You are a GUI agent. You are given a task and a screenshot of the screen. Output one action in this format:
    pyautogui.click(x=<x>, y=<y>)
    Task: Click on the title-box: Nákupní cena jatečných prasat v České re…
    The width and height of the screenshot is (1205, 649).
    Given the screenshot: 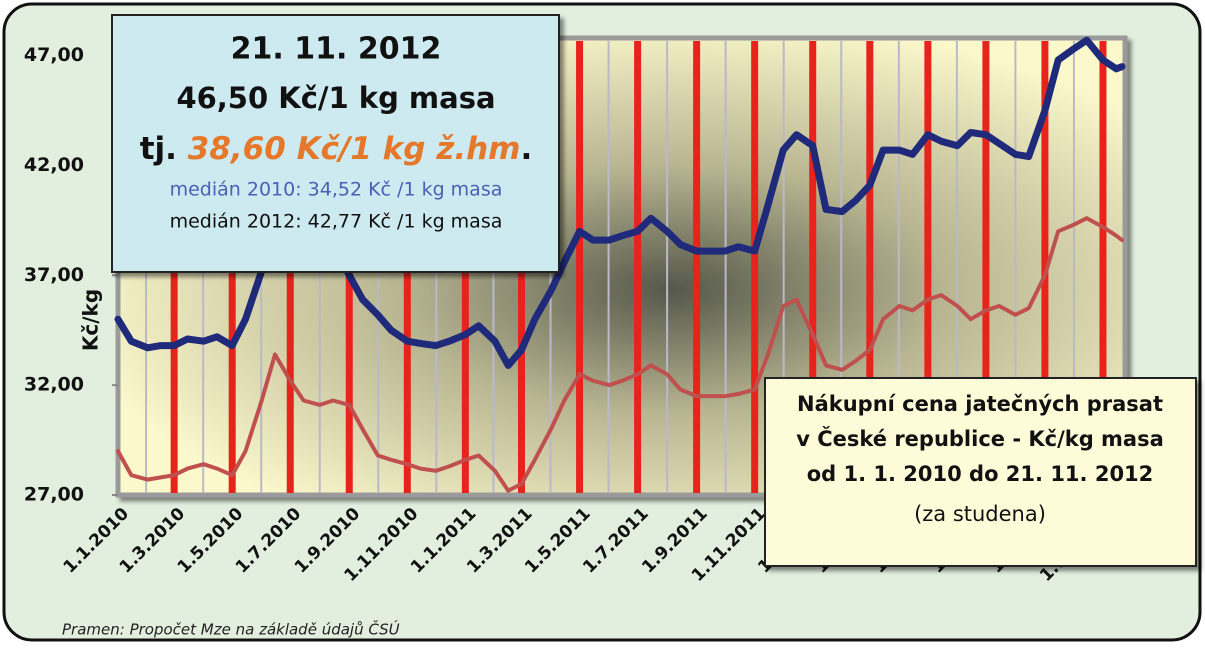 What is the action you would take?
    pyautogui.click(x=980, y=472)
    